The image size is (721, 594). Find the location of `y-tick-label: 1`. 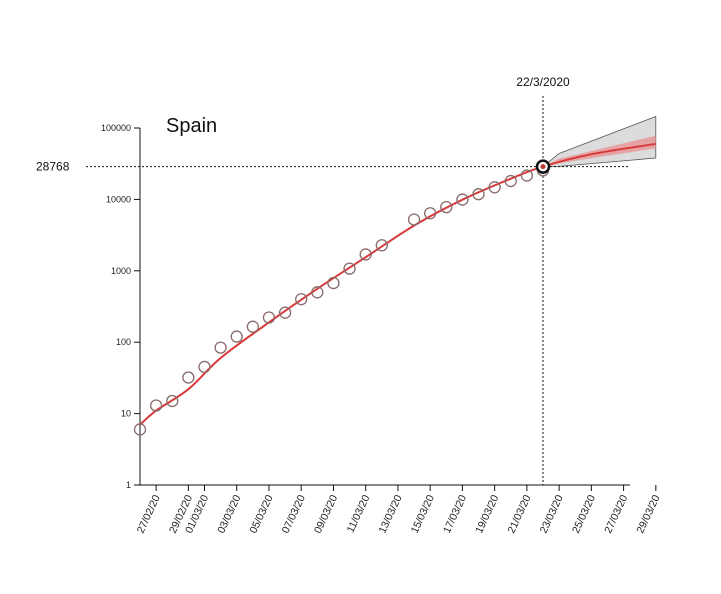

y-tick-label: 1 is located at coordinates (128, 485).